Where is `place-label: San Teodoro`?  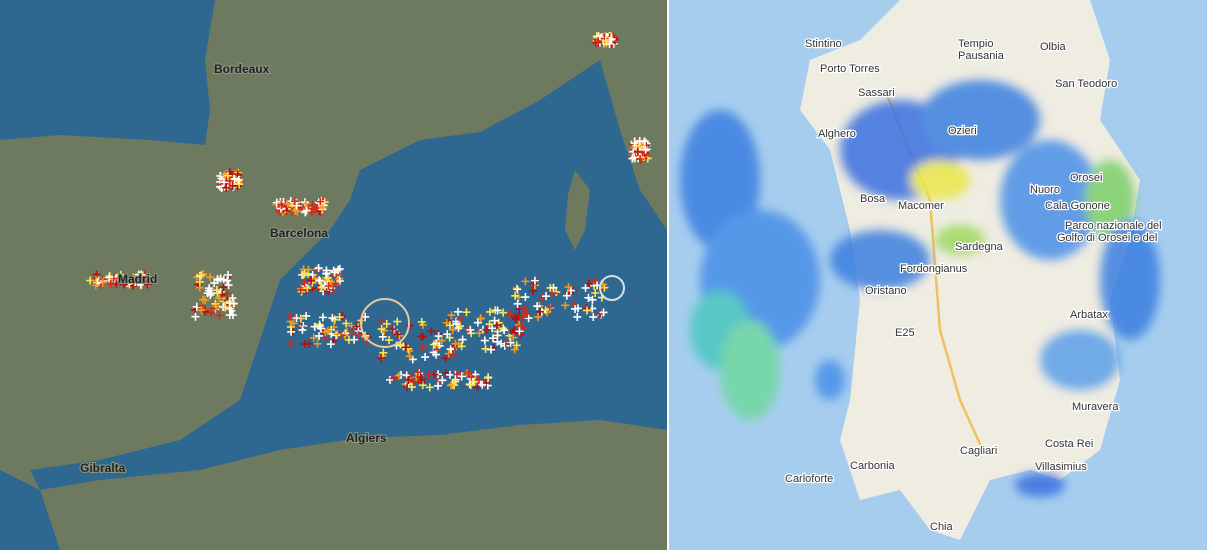
place-label: San Teodoro is located at coordinates (1086, 84).